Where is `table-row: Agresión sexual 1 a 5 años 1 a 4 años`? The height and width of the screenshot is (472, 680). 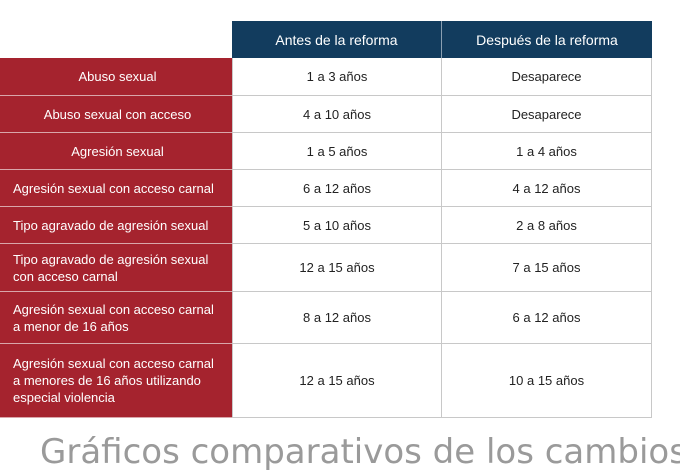 table-row: Agresión sexual 1 a 5 años 1 a 4 años is located at coordinates (327, 151).